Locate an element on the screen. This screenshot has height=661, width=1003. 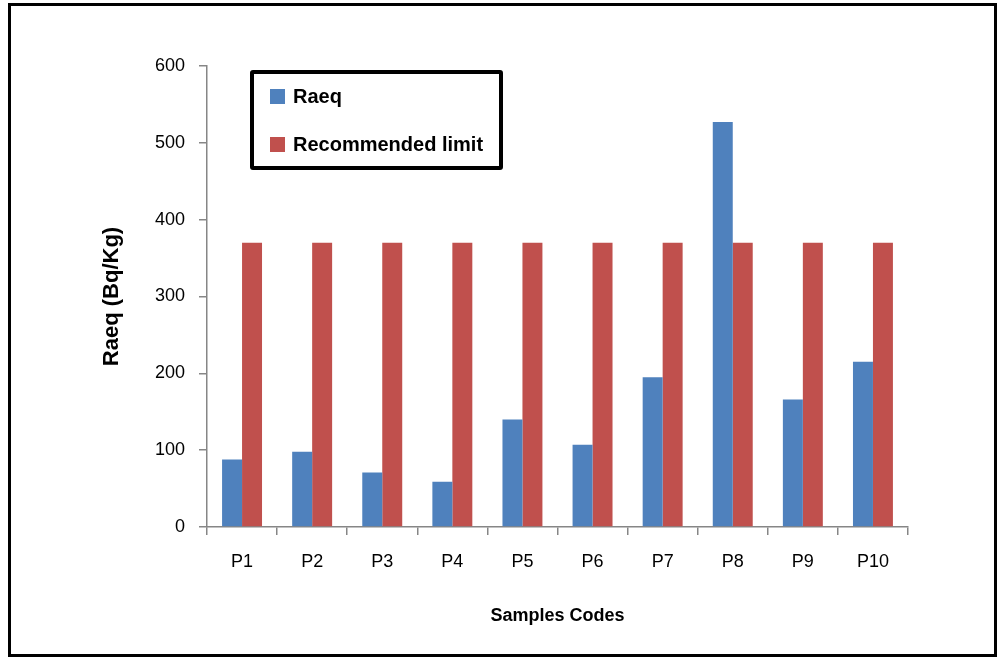
legend-label: Recommended limit is located at coordinates (388, 144).